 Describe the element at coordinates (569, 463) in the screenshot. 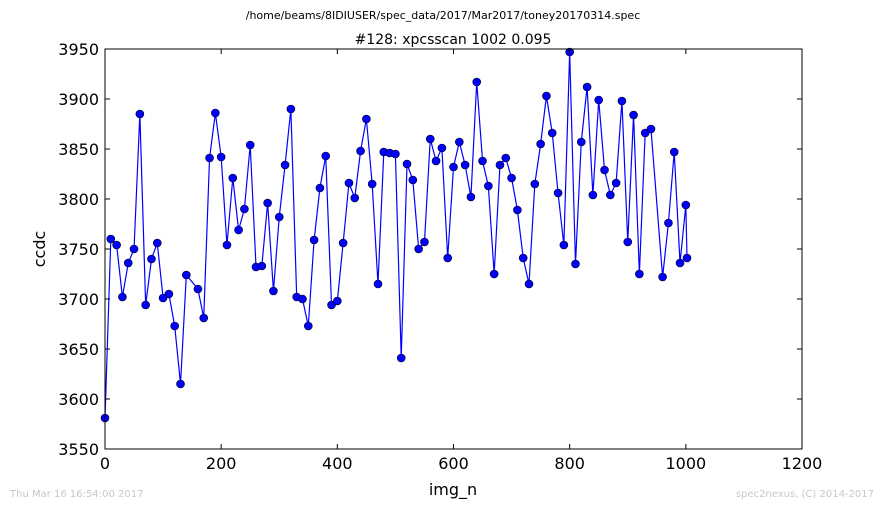

I see `x-tick-label: 800` at that location.